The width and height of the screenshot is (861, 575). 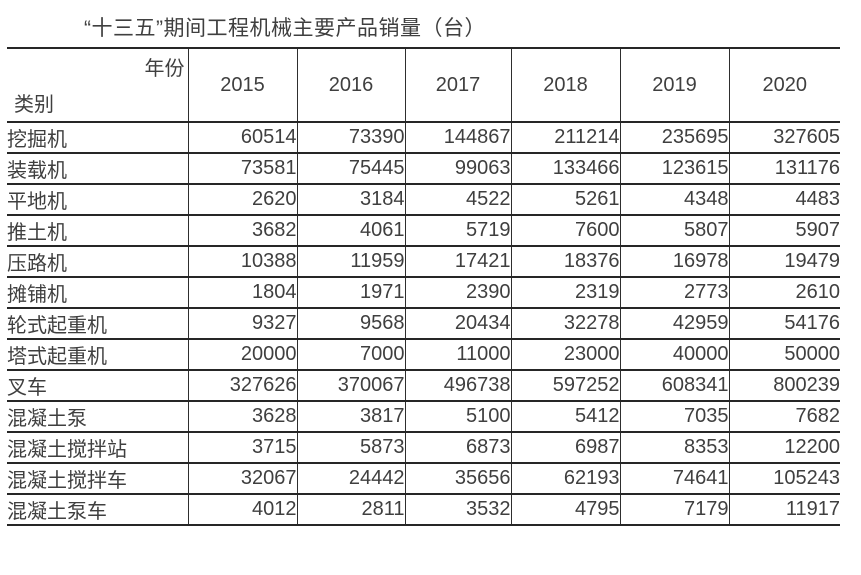 I want to click on value-cell: 131176, so click(x=784, y=168).